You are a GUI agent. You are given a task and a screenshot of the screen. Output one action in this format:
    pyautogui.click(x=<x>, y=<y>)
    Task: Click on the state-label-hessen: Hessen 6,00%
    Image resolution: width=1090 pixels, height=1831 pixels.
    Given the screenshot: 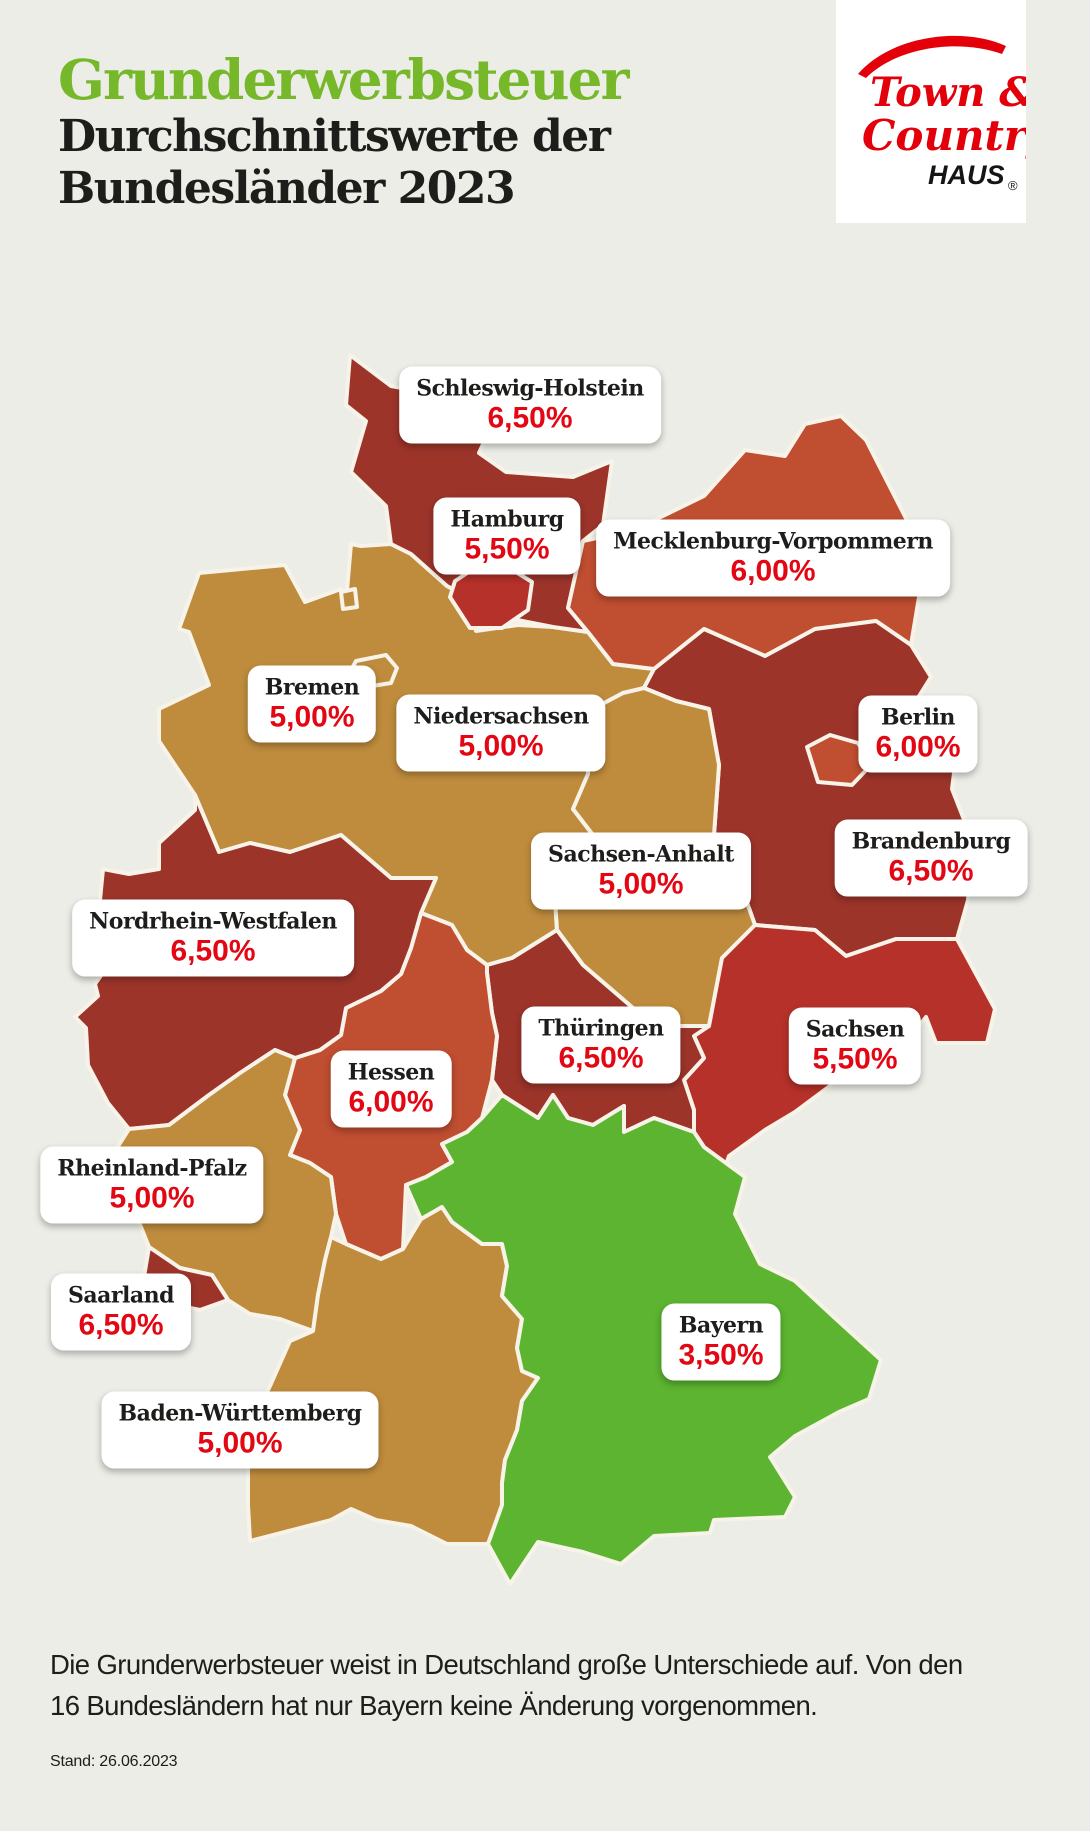 What is the action you would take?
    pyautogui.click(x=391, y=1089)
    